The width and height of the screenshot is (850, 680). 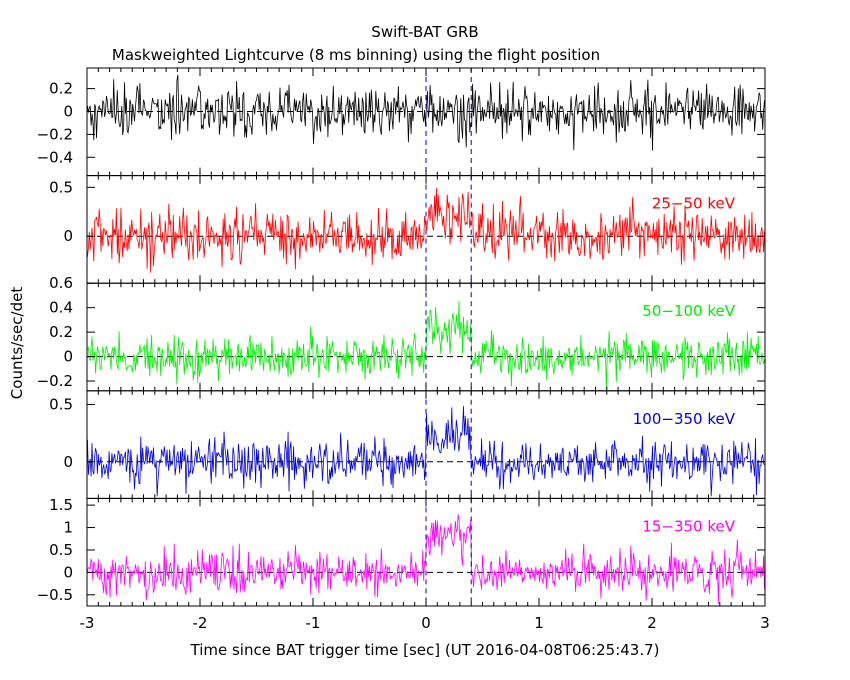 I want to click on panel-5: 1.5 1 0.5 0 −0.5 15−350 keV, so click(x=401, y=551).